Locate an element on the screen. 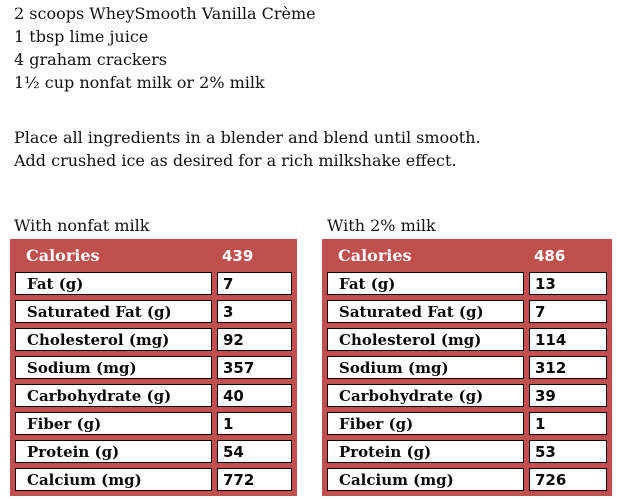 Image resolution: width=617 pixels, height=499 pixels. table-header-row: Calories 439 is located at coordinates (153, 255).